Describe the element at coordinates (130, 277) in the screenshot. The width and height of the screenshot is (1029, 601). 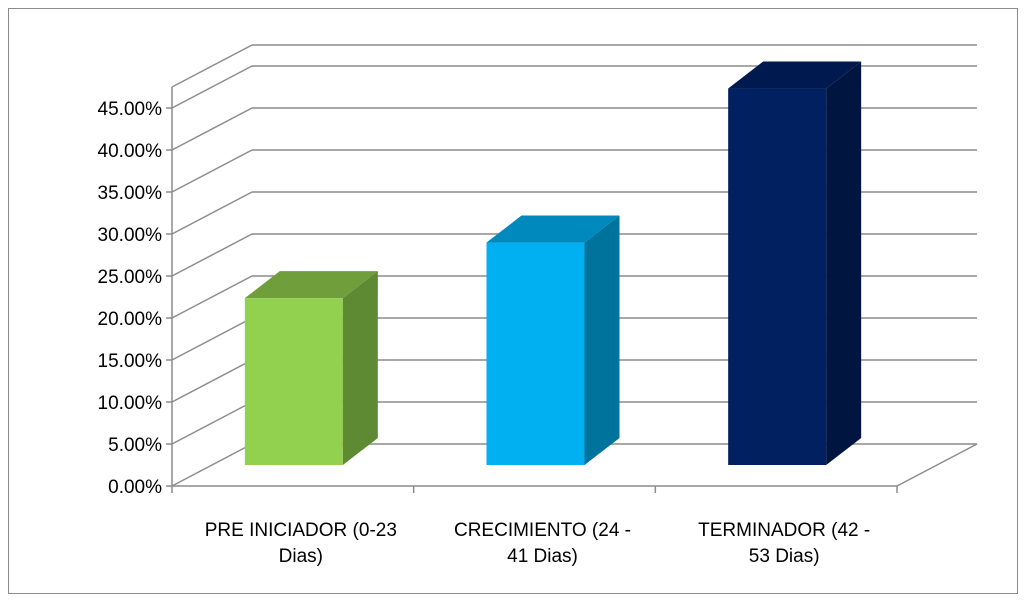
I see `y-tick-label: 25.00%` at that location.